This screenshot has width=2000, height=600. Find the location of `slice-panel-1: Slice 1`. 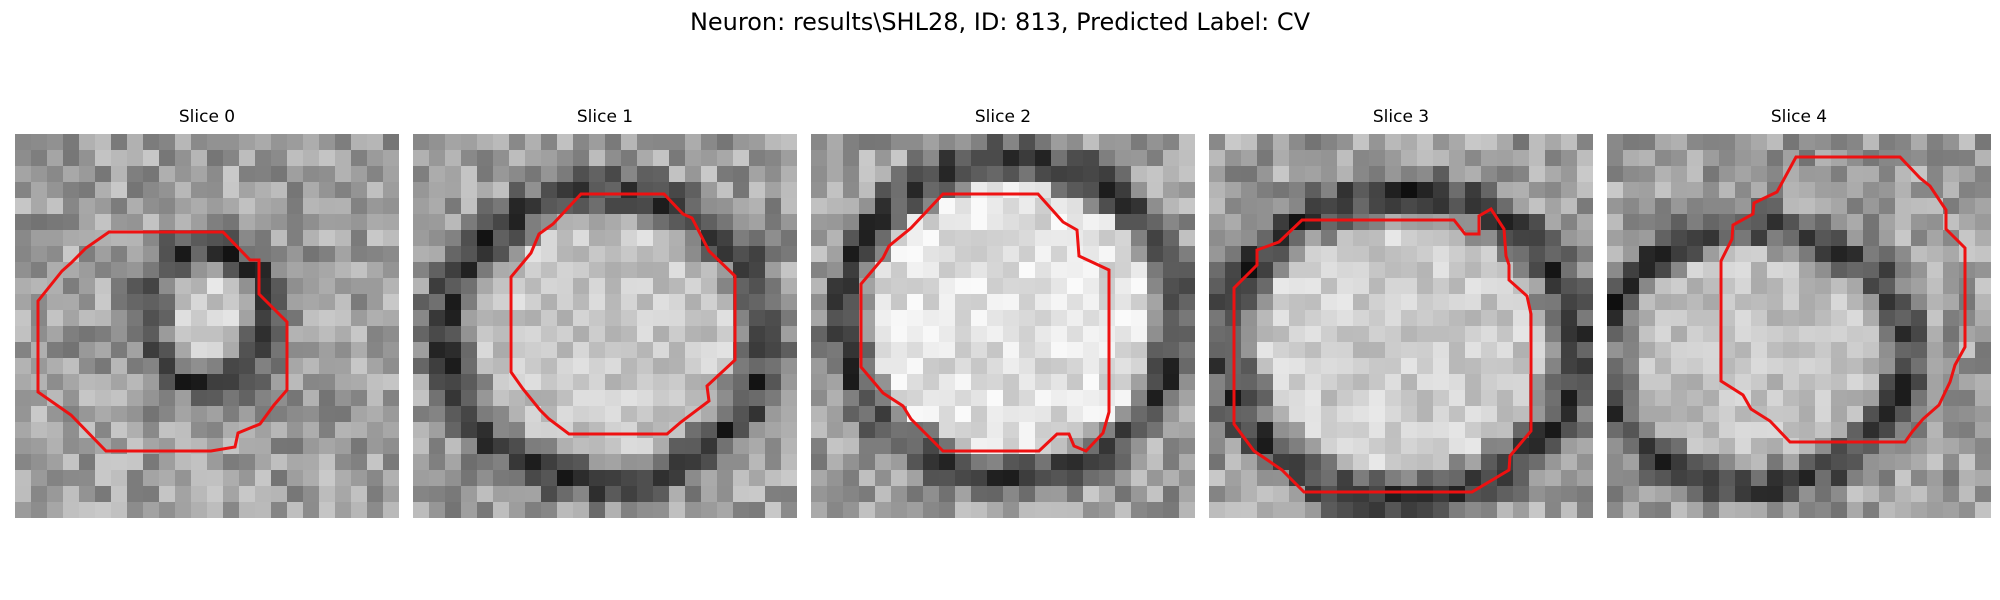

slice-panel-1: Slice 1 is located at coordinates (605, 312).